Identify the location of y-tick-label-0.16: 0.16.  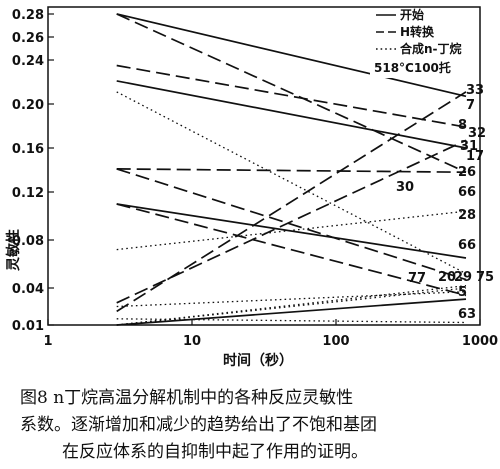
(28, 149).